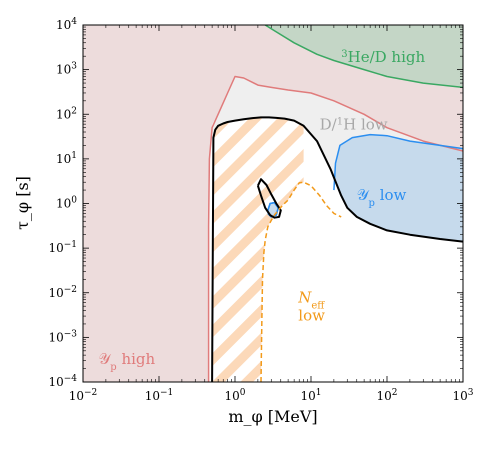 Image resolution: width=498 pixels, height=456 pixels. I want to click on x-tick-label: 10³, so click(462, 395).